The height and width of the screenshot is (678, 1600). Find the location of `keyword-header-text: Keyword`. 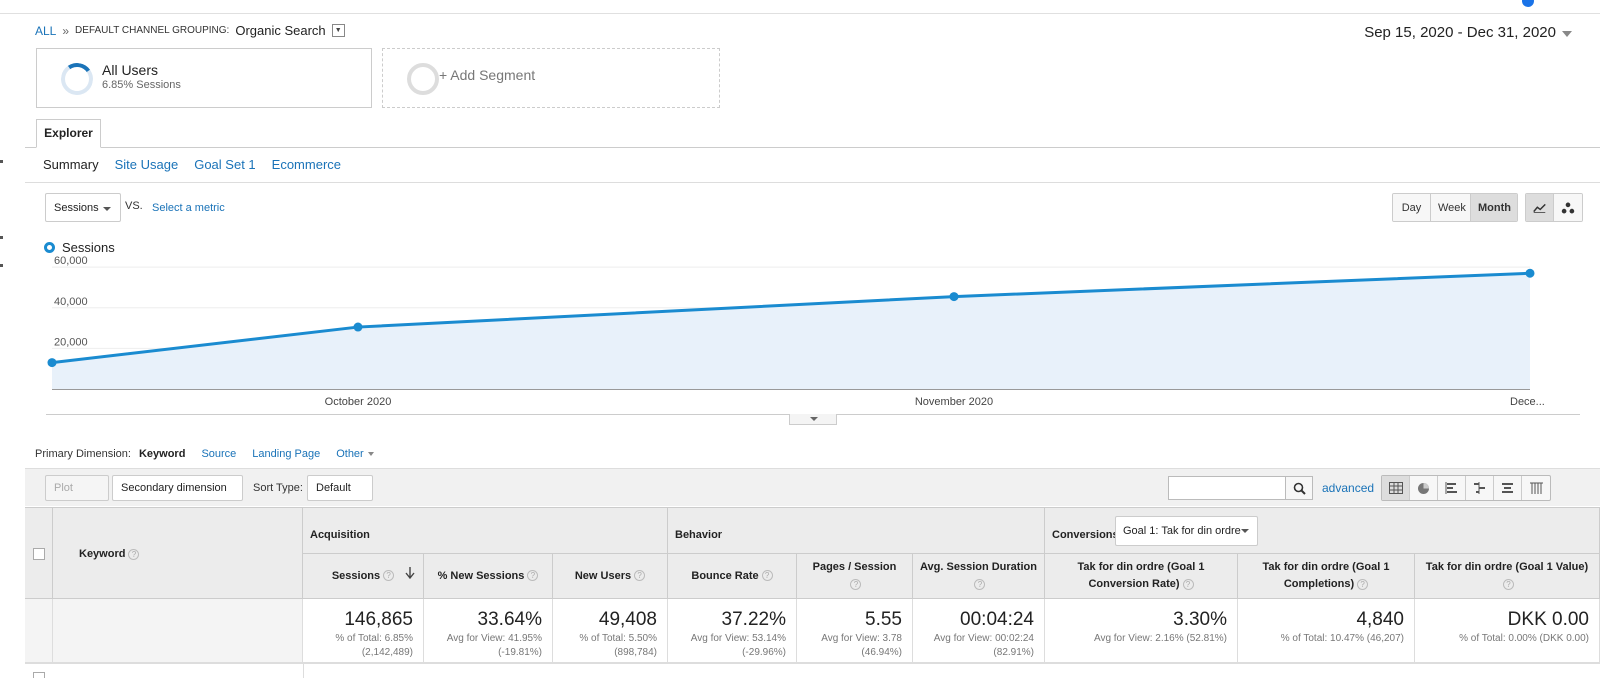

keyword-header-text: Keyword is located at coordinates (102, 554).